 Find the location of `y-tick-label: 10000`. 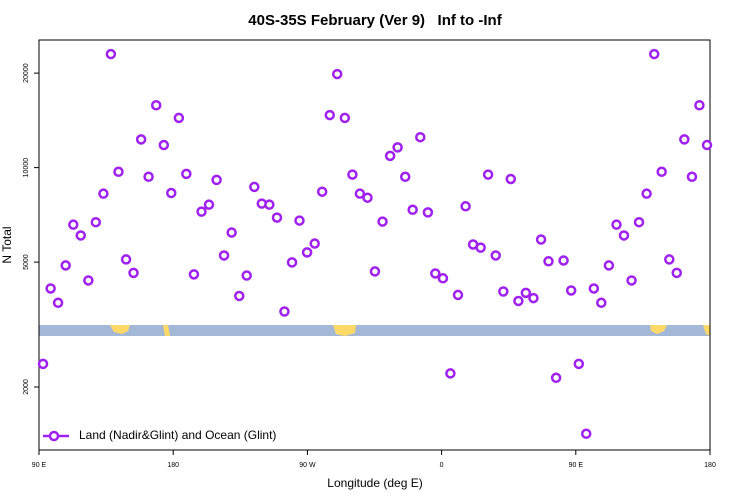

y-tick-label: 10000 is located at coordinates (26, 168).